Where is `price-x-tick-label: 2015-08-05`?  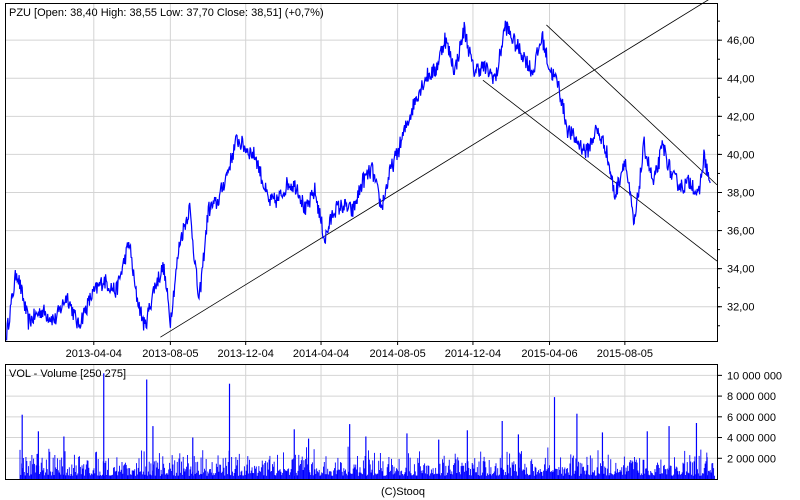
price-x-tick-label: 2015-08-05 is located at coordinates (625, 354).